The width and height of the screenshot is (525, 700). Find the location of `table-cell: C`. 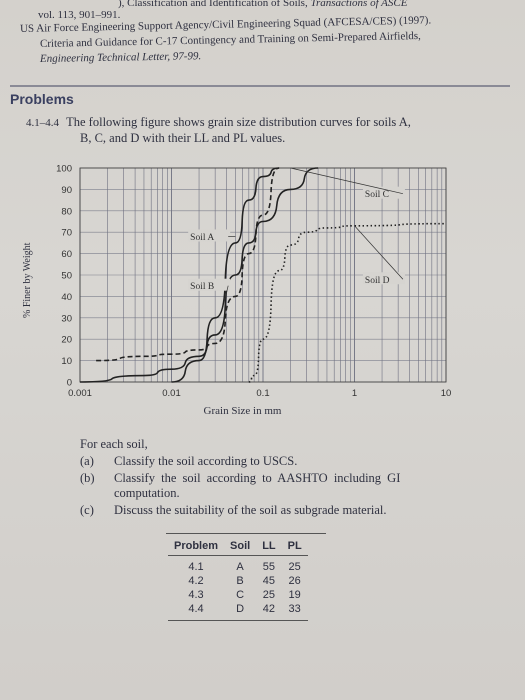

table-cell: C is located at coordinates (240, 595).